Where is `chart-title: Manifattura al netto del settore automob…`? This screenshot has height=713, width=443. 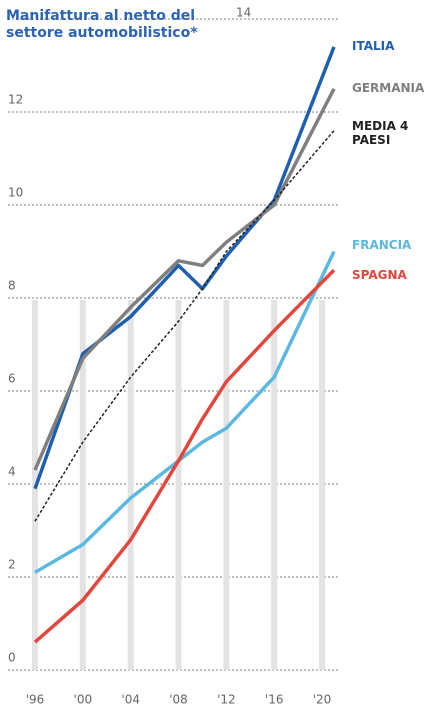 chart-title: Manifattura al netto del settore automob… is located at coordinates (102, 24).